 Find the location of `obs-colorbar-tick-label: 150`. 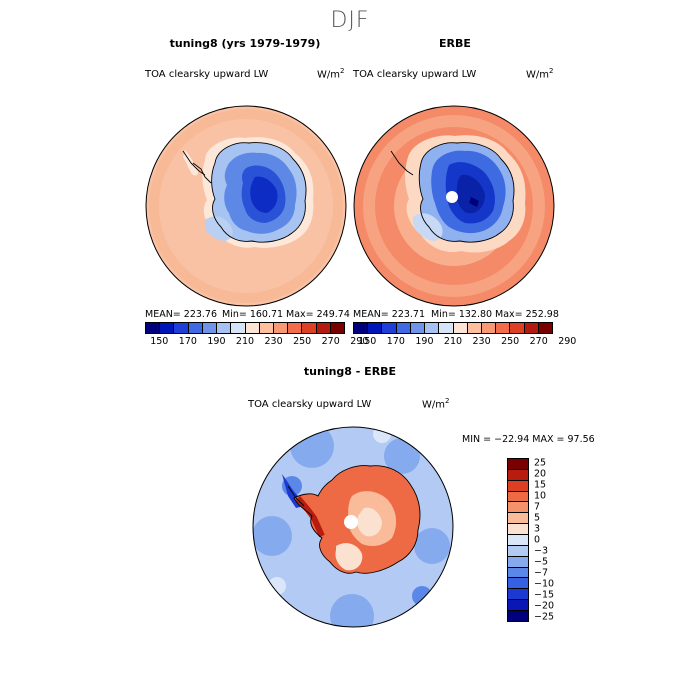

obs-colorbar-tick-label: 150 is located at coordinates (367, 341).